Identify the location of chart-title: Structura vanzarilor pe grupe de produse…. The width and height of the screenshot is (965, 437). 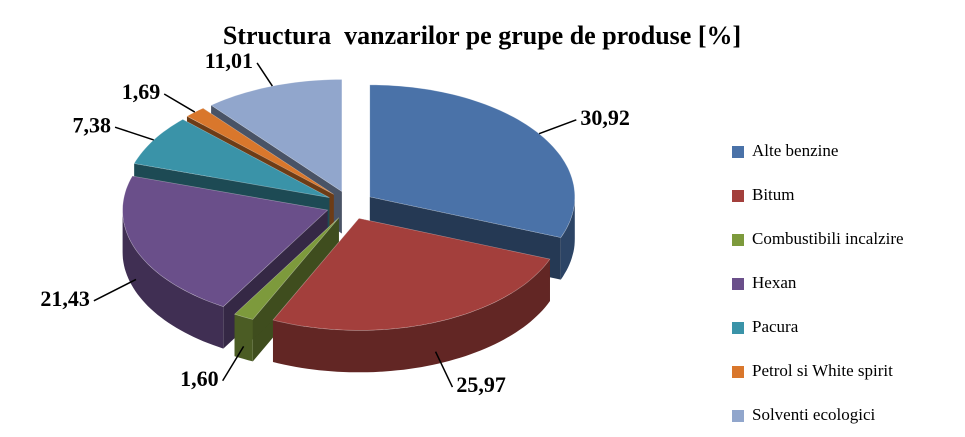
(482, 35).